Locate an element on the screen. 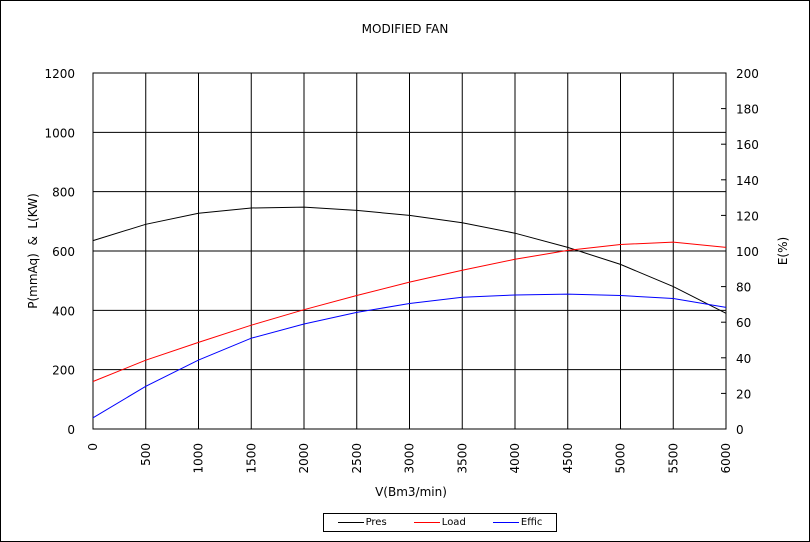  y-tick-label: 1000 is located at coordinates (59, 133).